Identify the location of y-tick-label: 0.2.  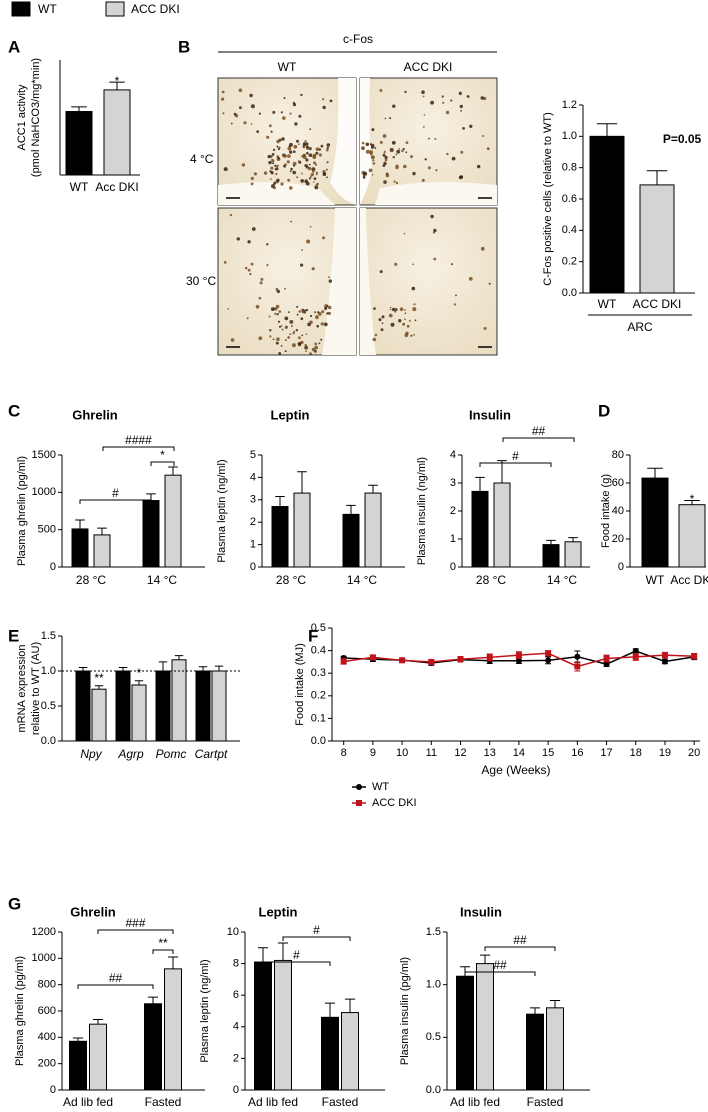
(569, 262).